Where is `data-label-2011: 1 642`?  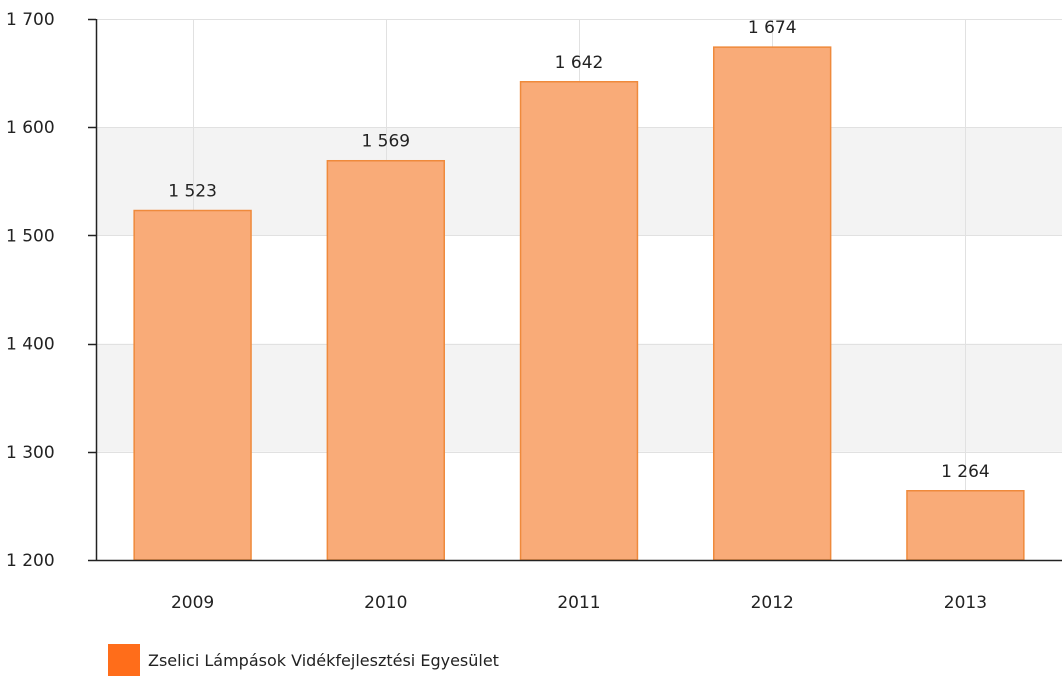 data-label-2011: 1 642 is located at coordinates (579, 63).